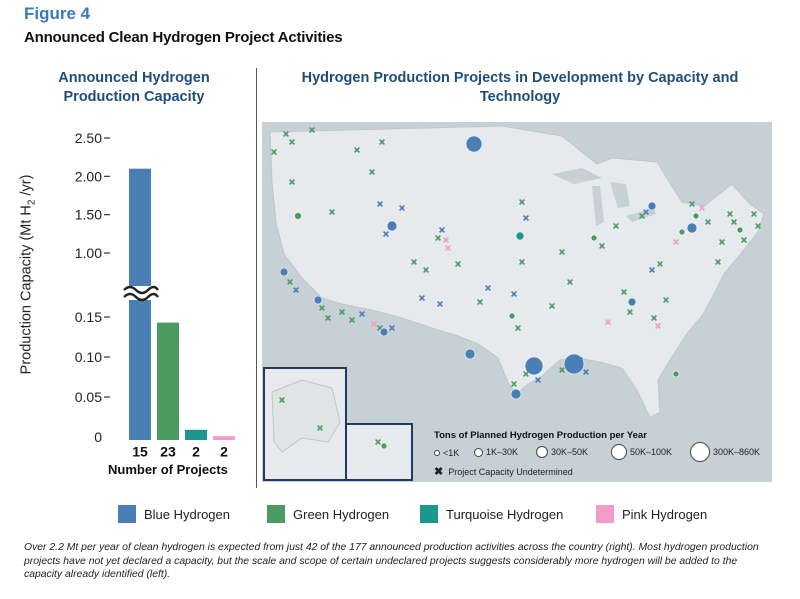  What do you see at coordinates (496, 452) in the screenshot?
I see `size-class-2: 1K–30K` at bounding box center [496, 452].